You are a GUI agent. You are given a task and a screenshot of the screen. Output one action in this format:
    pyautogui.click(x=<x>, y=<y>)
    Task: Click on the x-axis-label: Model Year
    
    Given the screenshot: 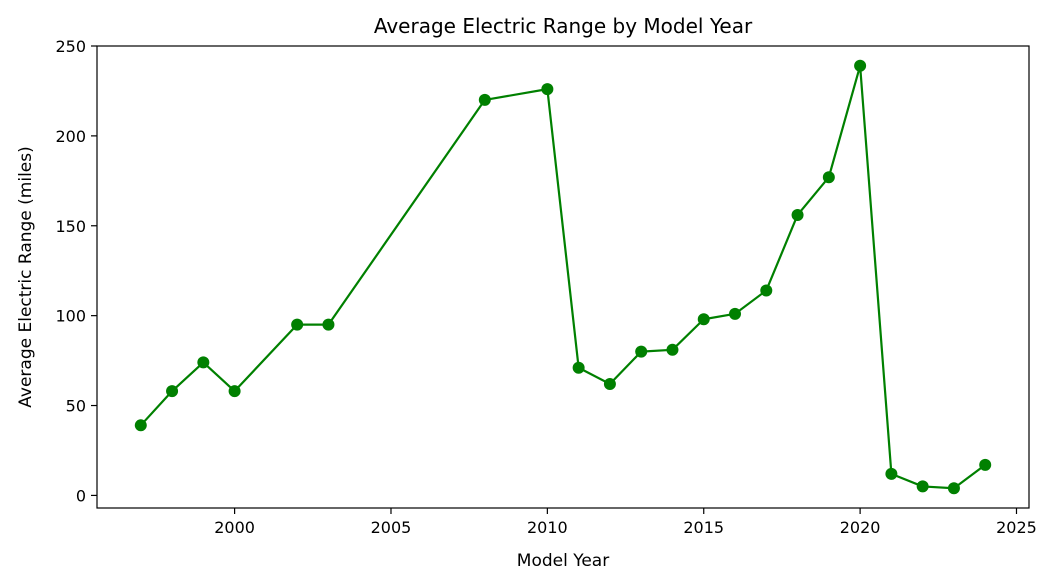 What is the action you would take?
    pyautogui.click(x=563, y=561)
    